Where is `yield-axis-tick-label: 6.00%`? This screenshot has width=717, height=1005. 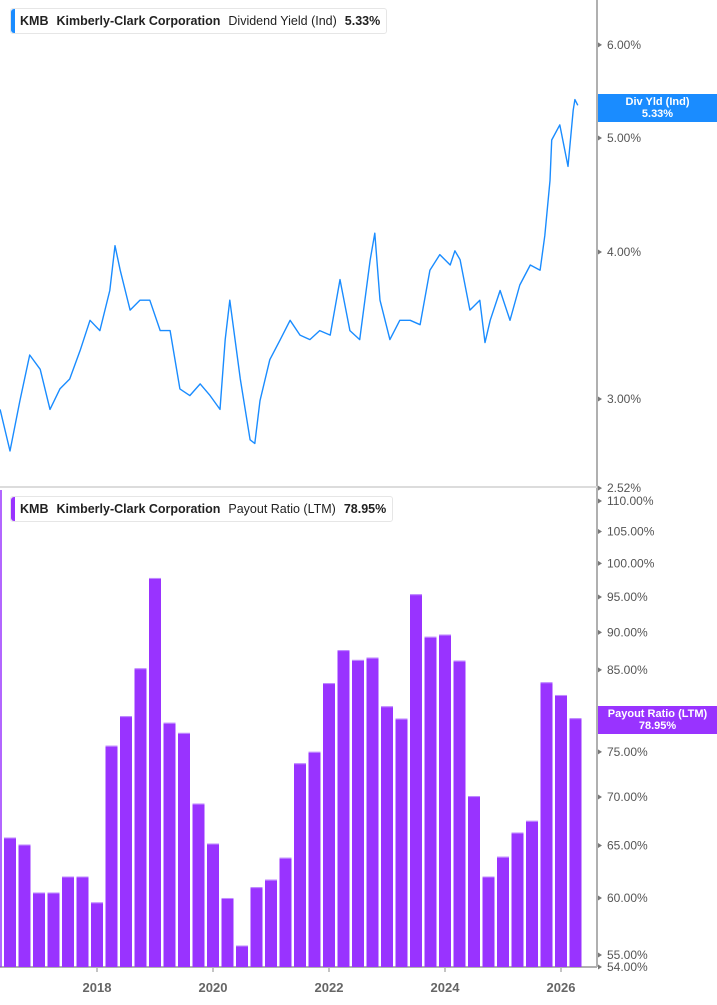
yield-axis-tick-label: 6.00% is located at coordinates (624, 45).